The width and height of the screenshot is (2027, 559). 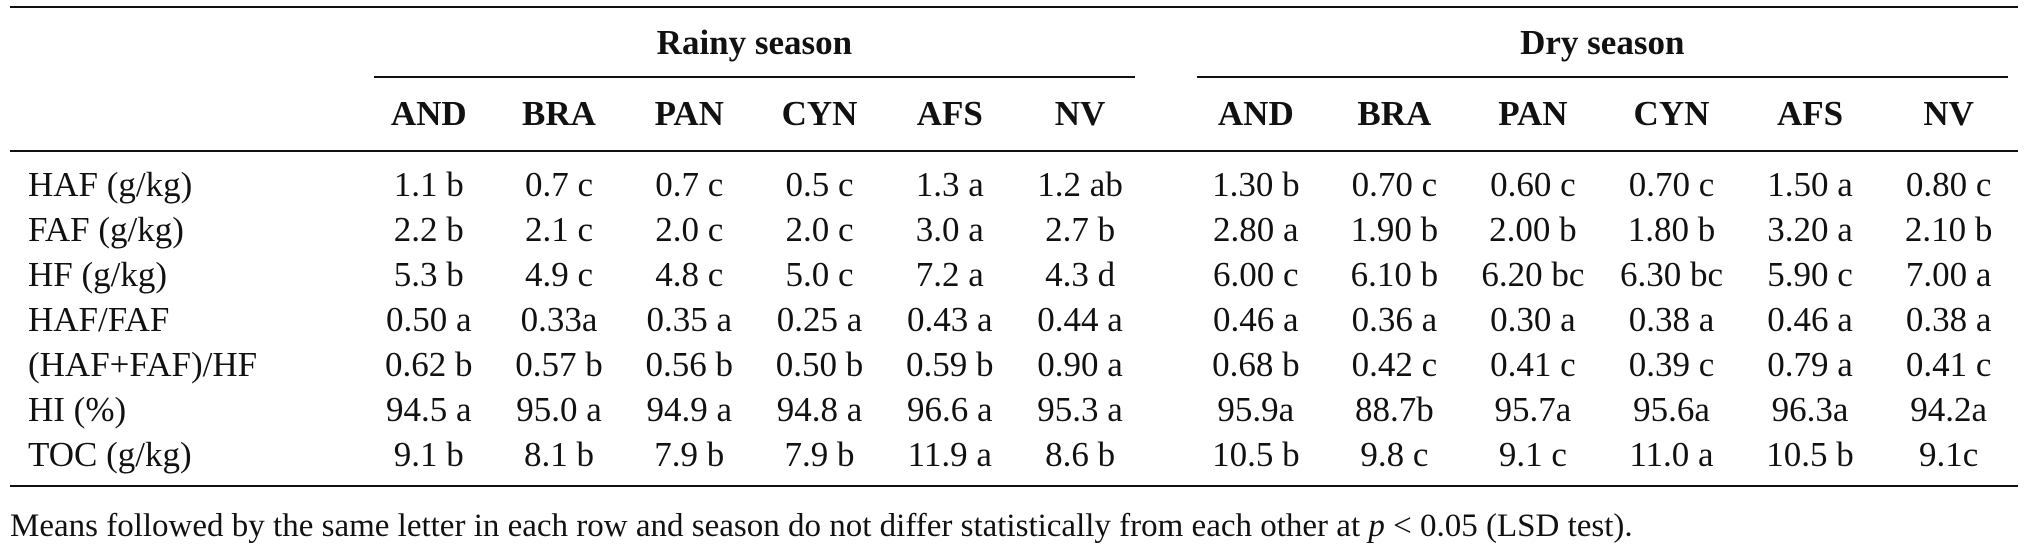 I want to click on row-label: TOC (g/kg), so click(x=187, y=459).